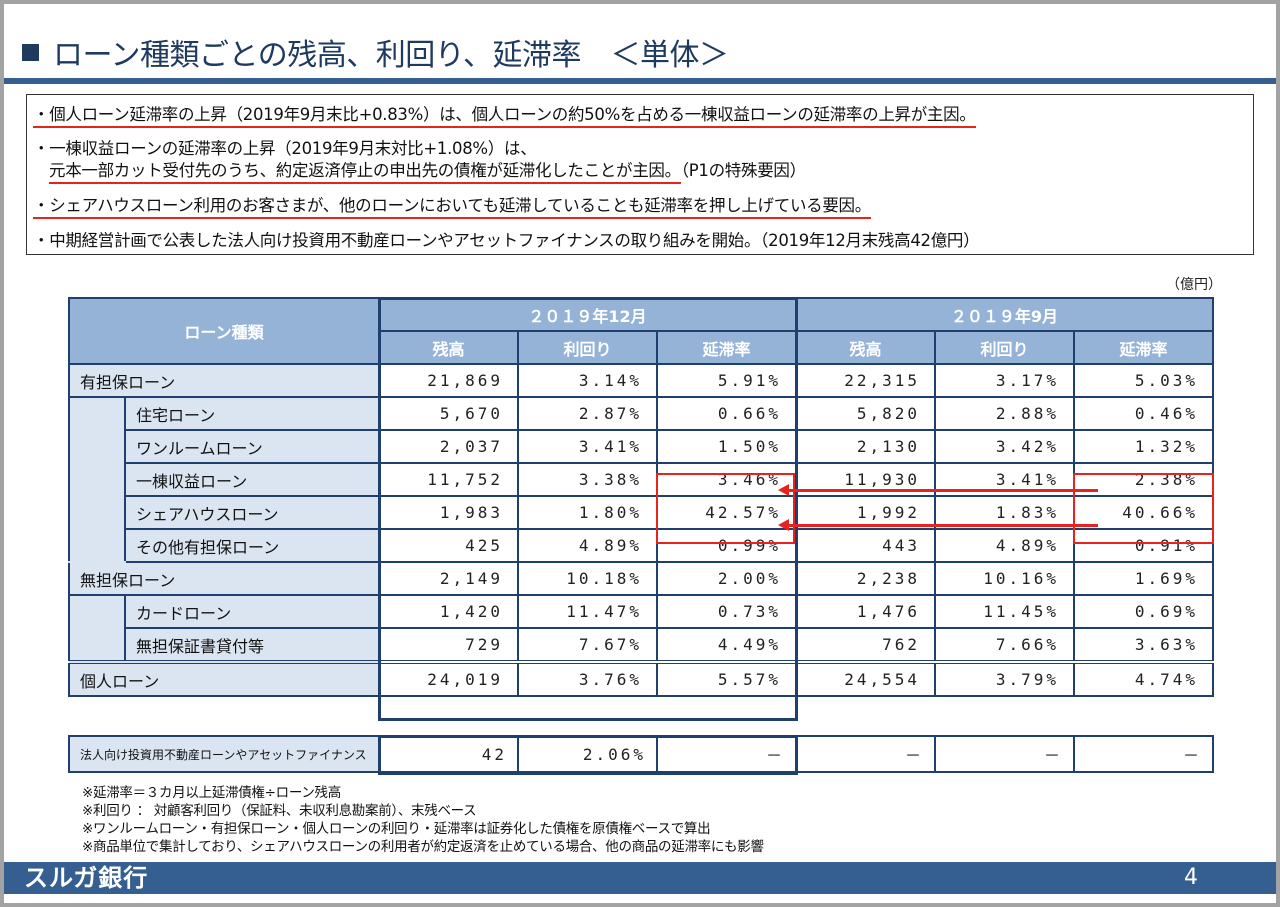  What do you see at coordinates (448, 413) in the screenshot?
I see `cell: 5,670` at bounding box center [448, 413].